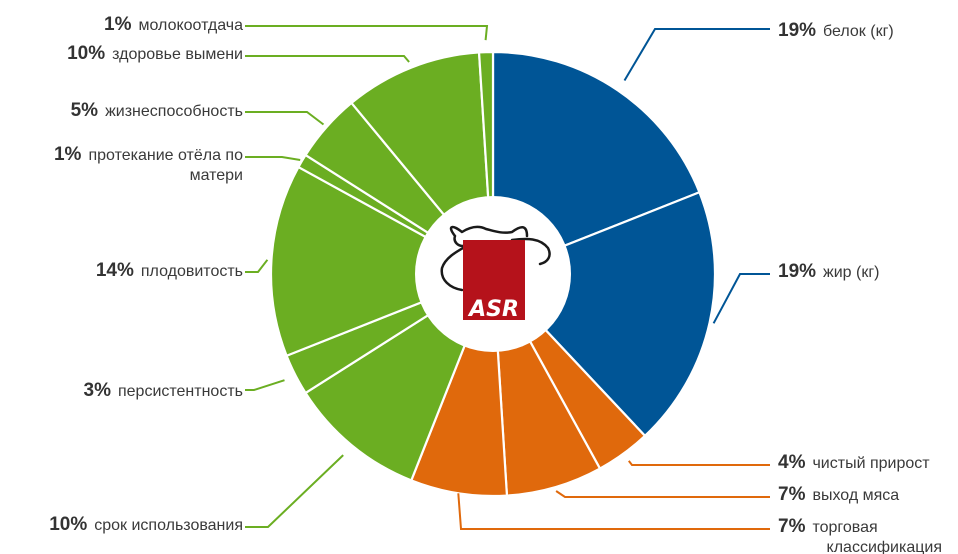 Image resolution: width=958 pixels, height=554 pixels. What do you see at coordinates (884, 546) in the screenshot?
I see `slice-text-line2: классификация` at bounding box center [884, 546].